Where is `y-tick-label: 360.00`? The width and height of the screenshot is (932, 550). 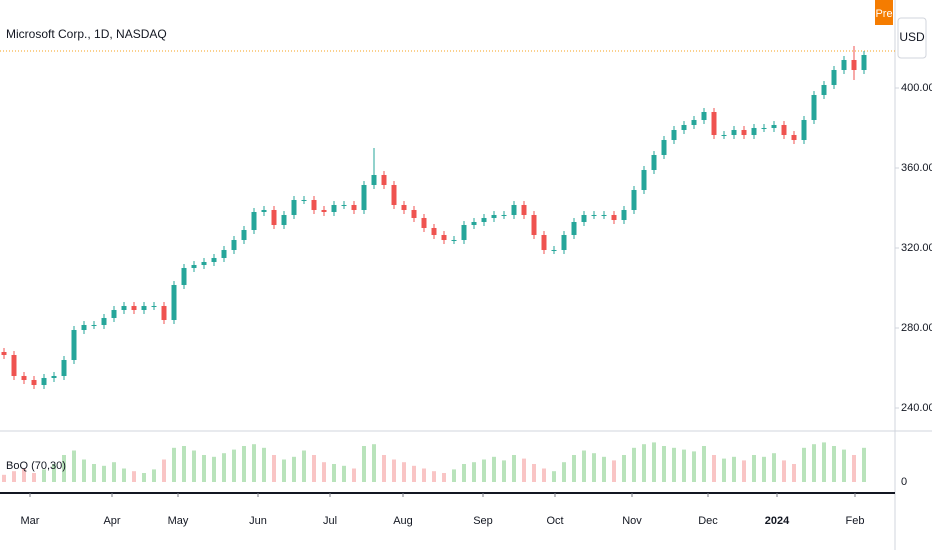
y-tick-label: 360.00 is located at coordinates (916, 168).